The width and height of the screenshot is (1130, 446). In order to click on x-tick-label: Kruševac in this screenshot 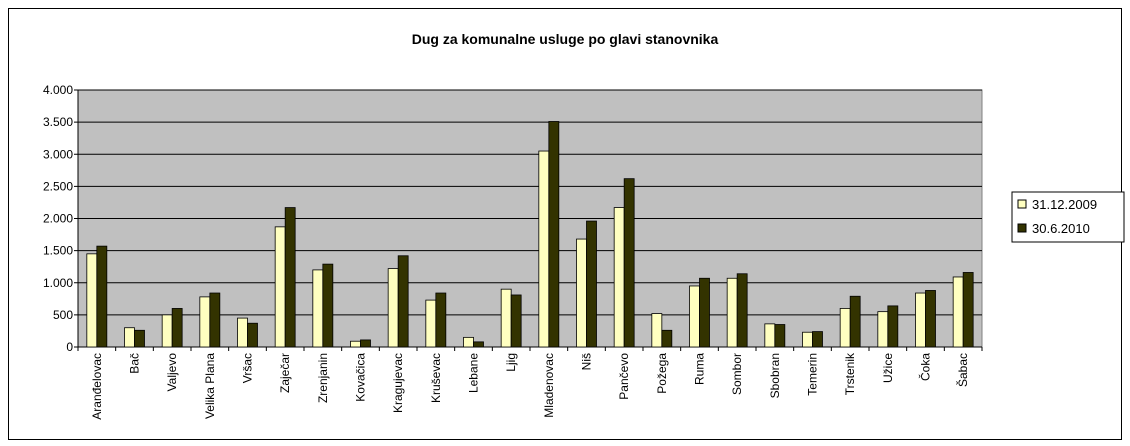, I will do `click(436, 378)`.